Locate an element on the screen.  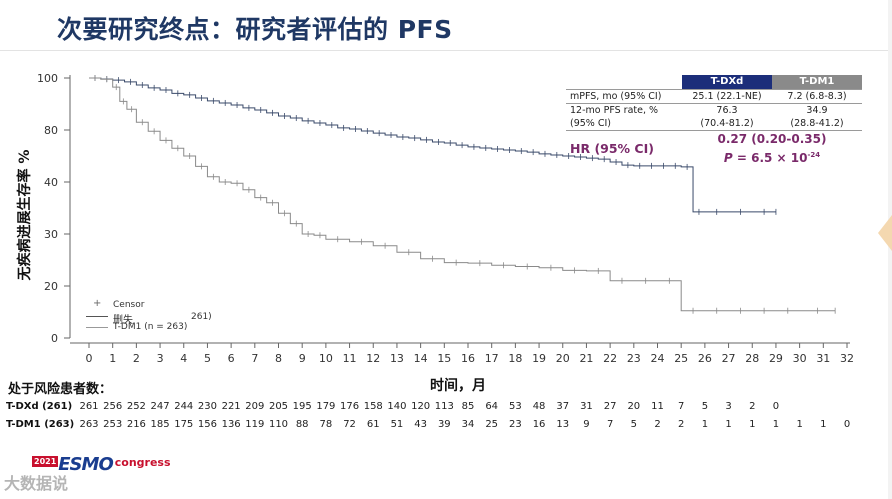
risk-count: 43 is located at coordinates (420, 424).